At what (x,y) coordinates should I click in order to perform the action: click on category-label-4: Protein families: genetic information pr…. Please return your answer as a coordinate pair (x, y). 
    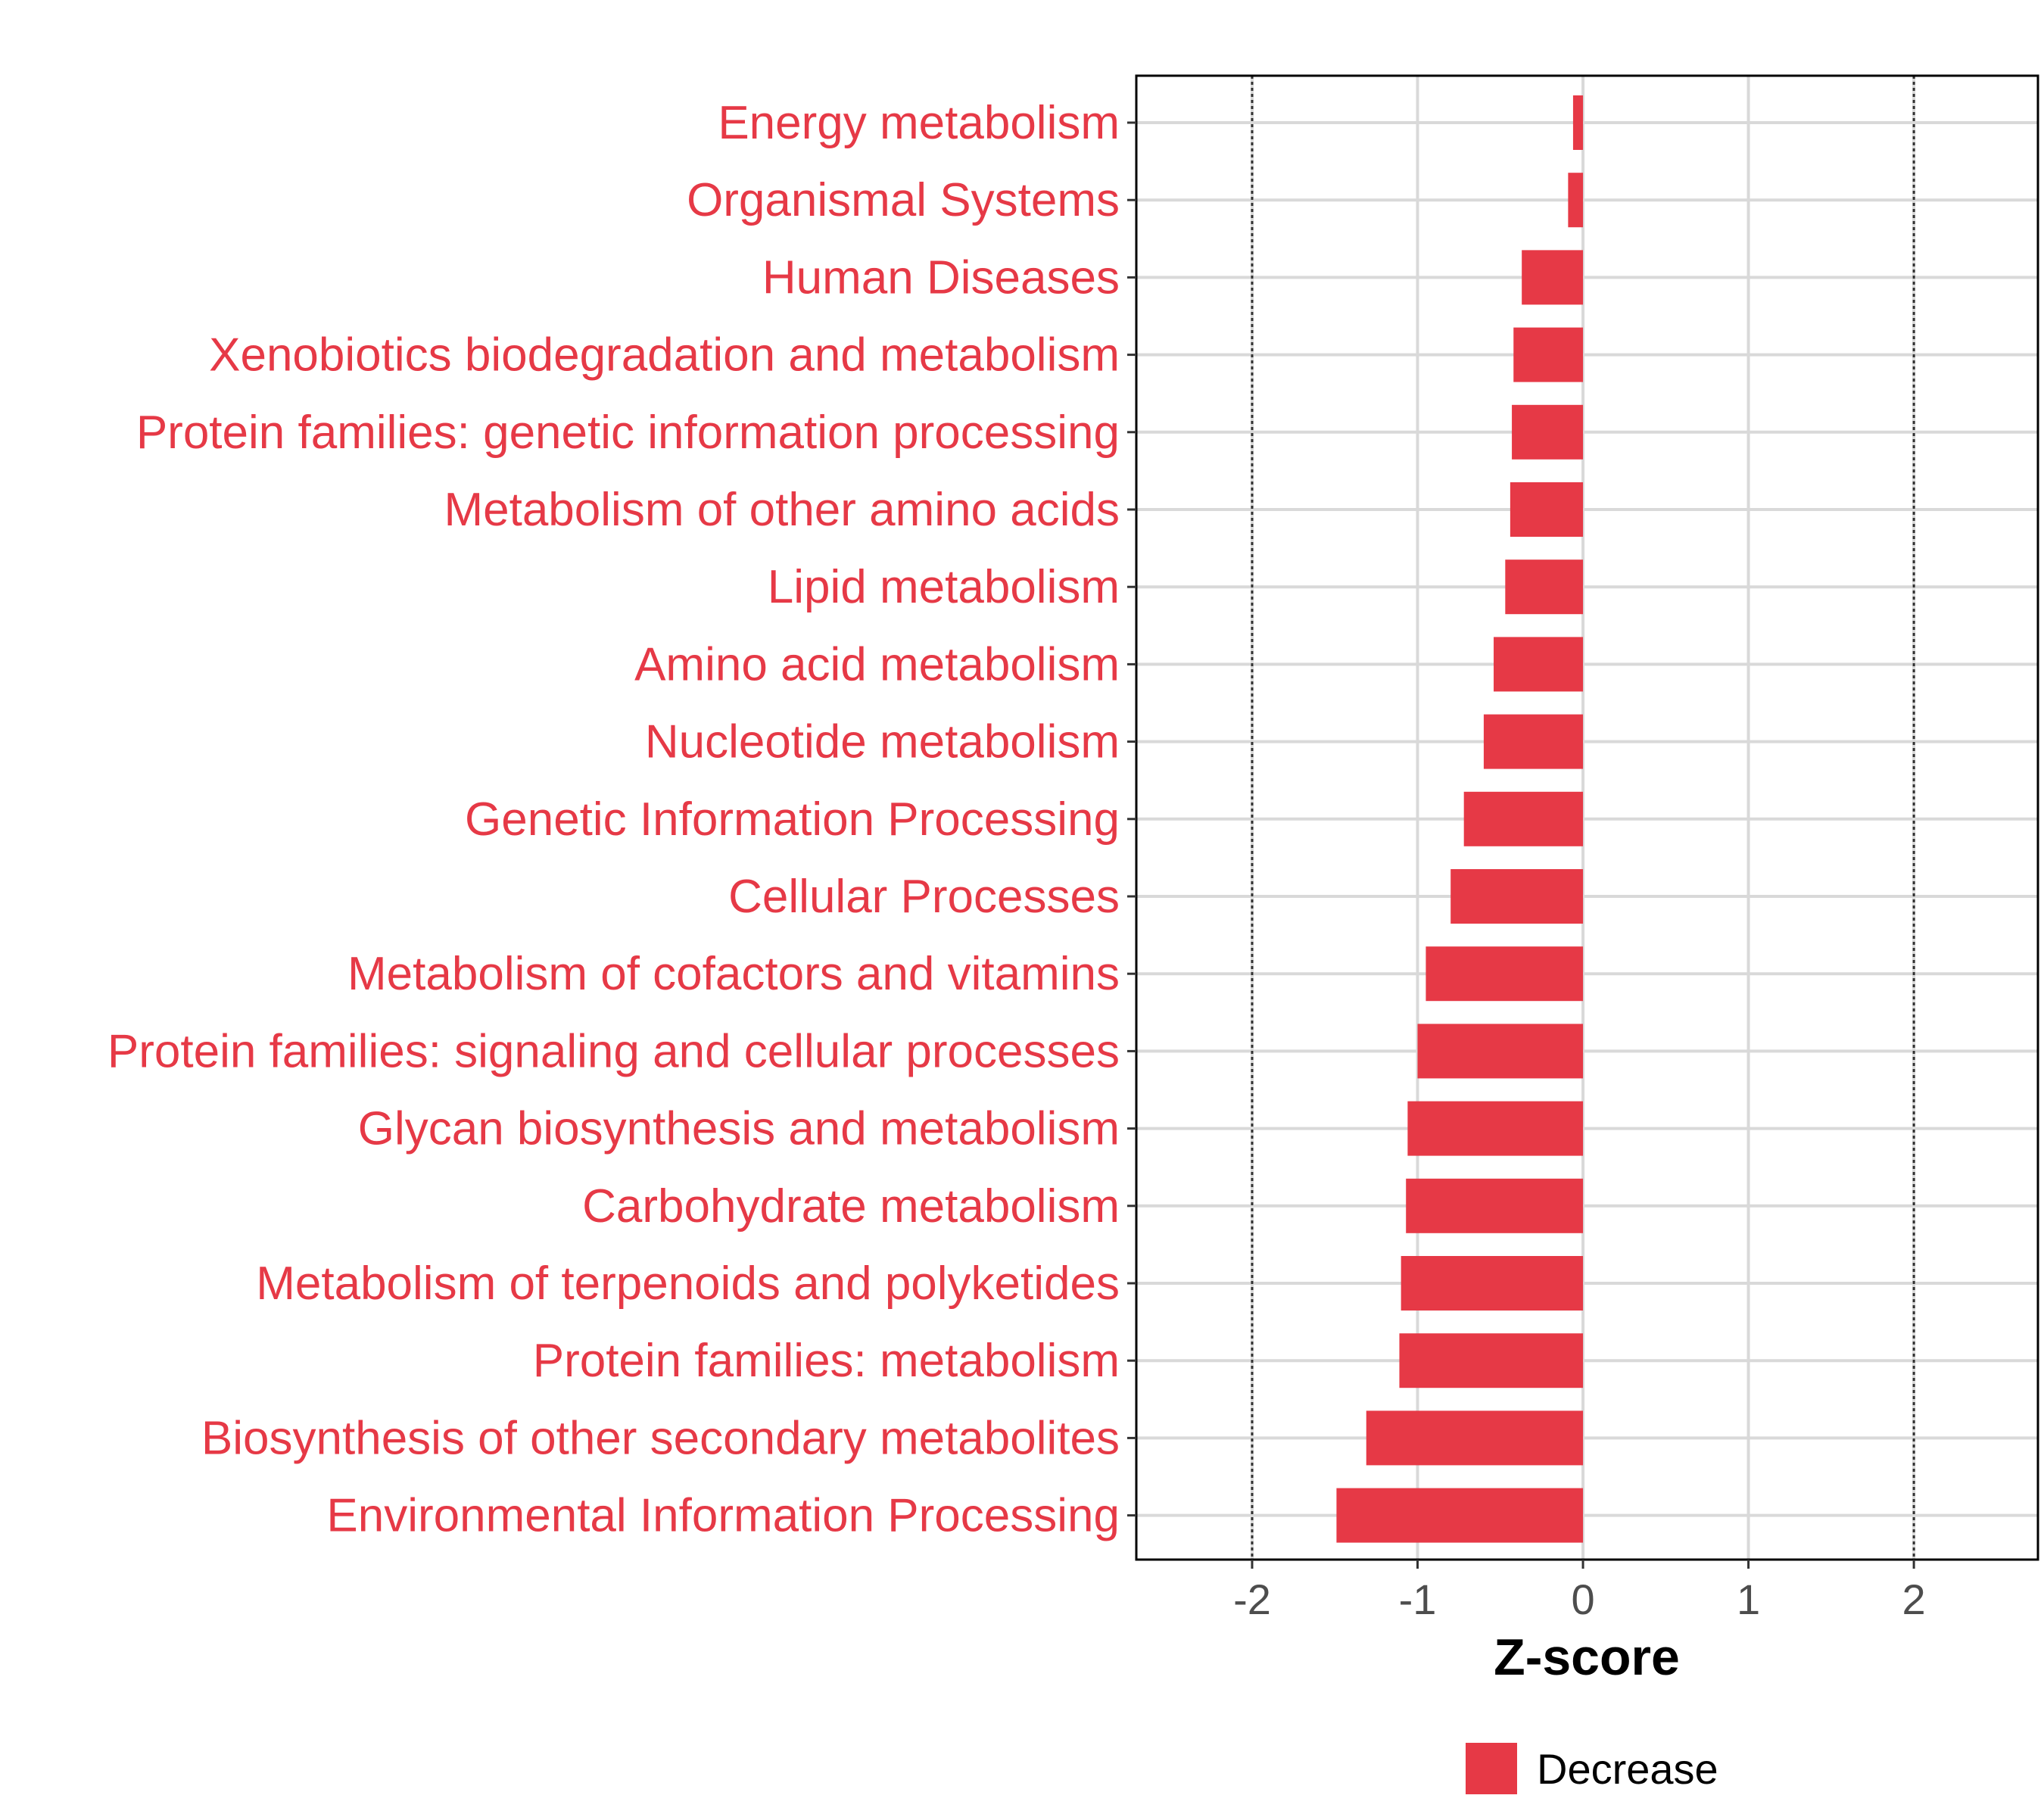
    Looking at the image, I should click on (628, 433).